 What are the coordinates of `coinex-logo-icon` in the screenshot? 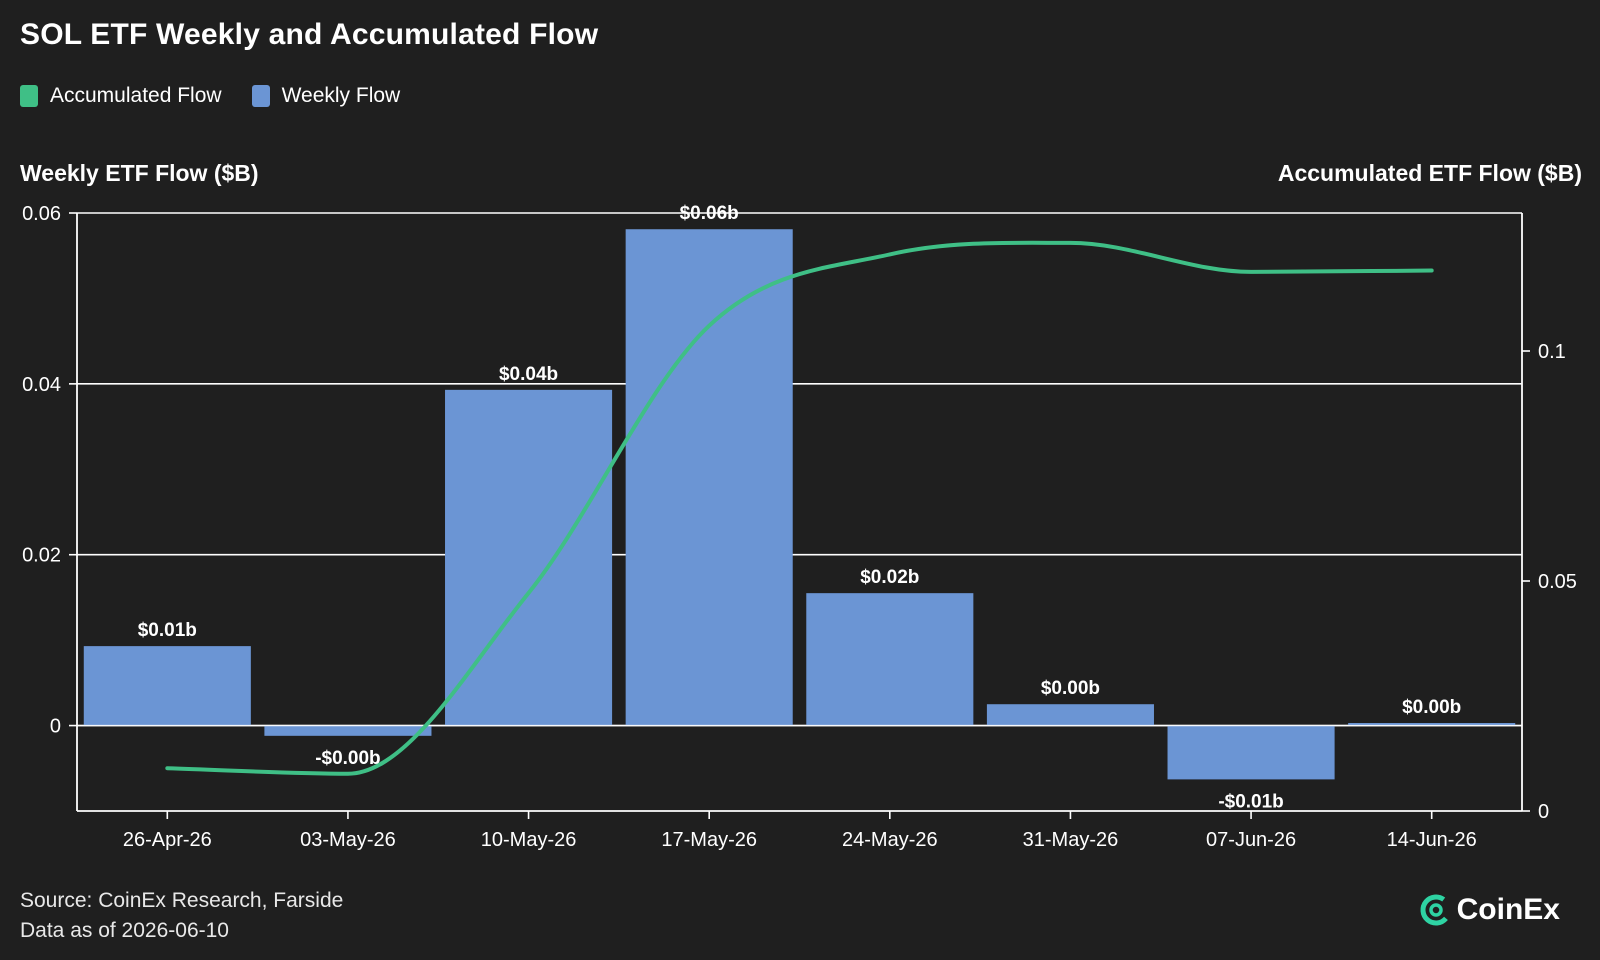 It's located at (1436, 910).